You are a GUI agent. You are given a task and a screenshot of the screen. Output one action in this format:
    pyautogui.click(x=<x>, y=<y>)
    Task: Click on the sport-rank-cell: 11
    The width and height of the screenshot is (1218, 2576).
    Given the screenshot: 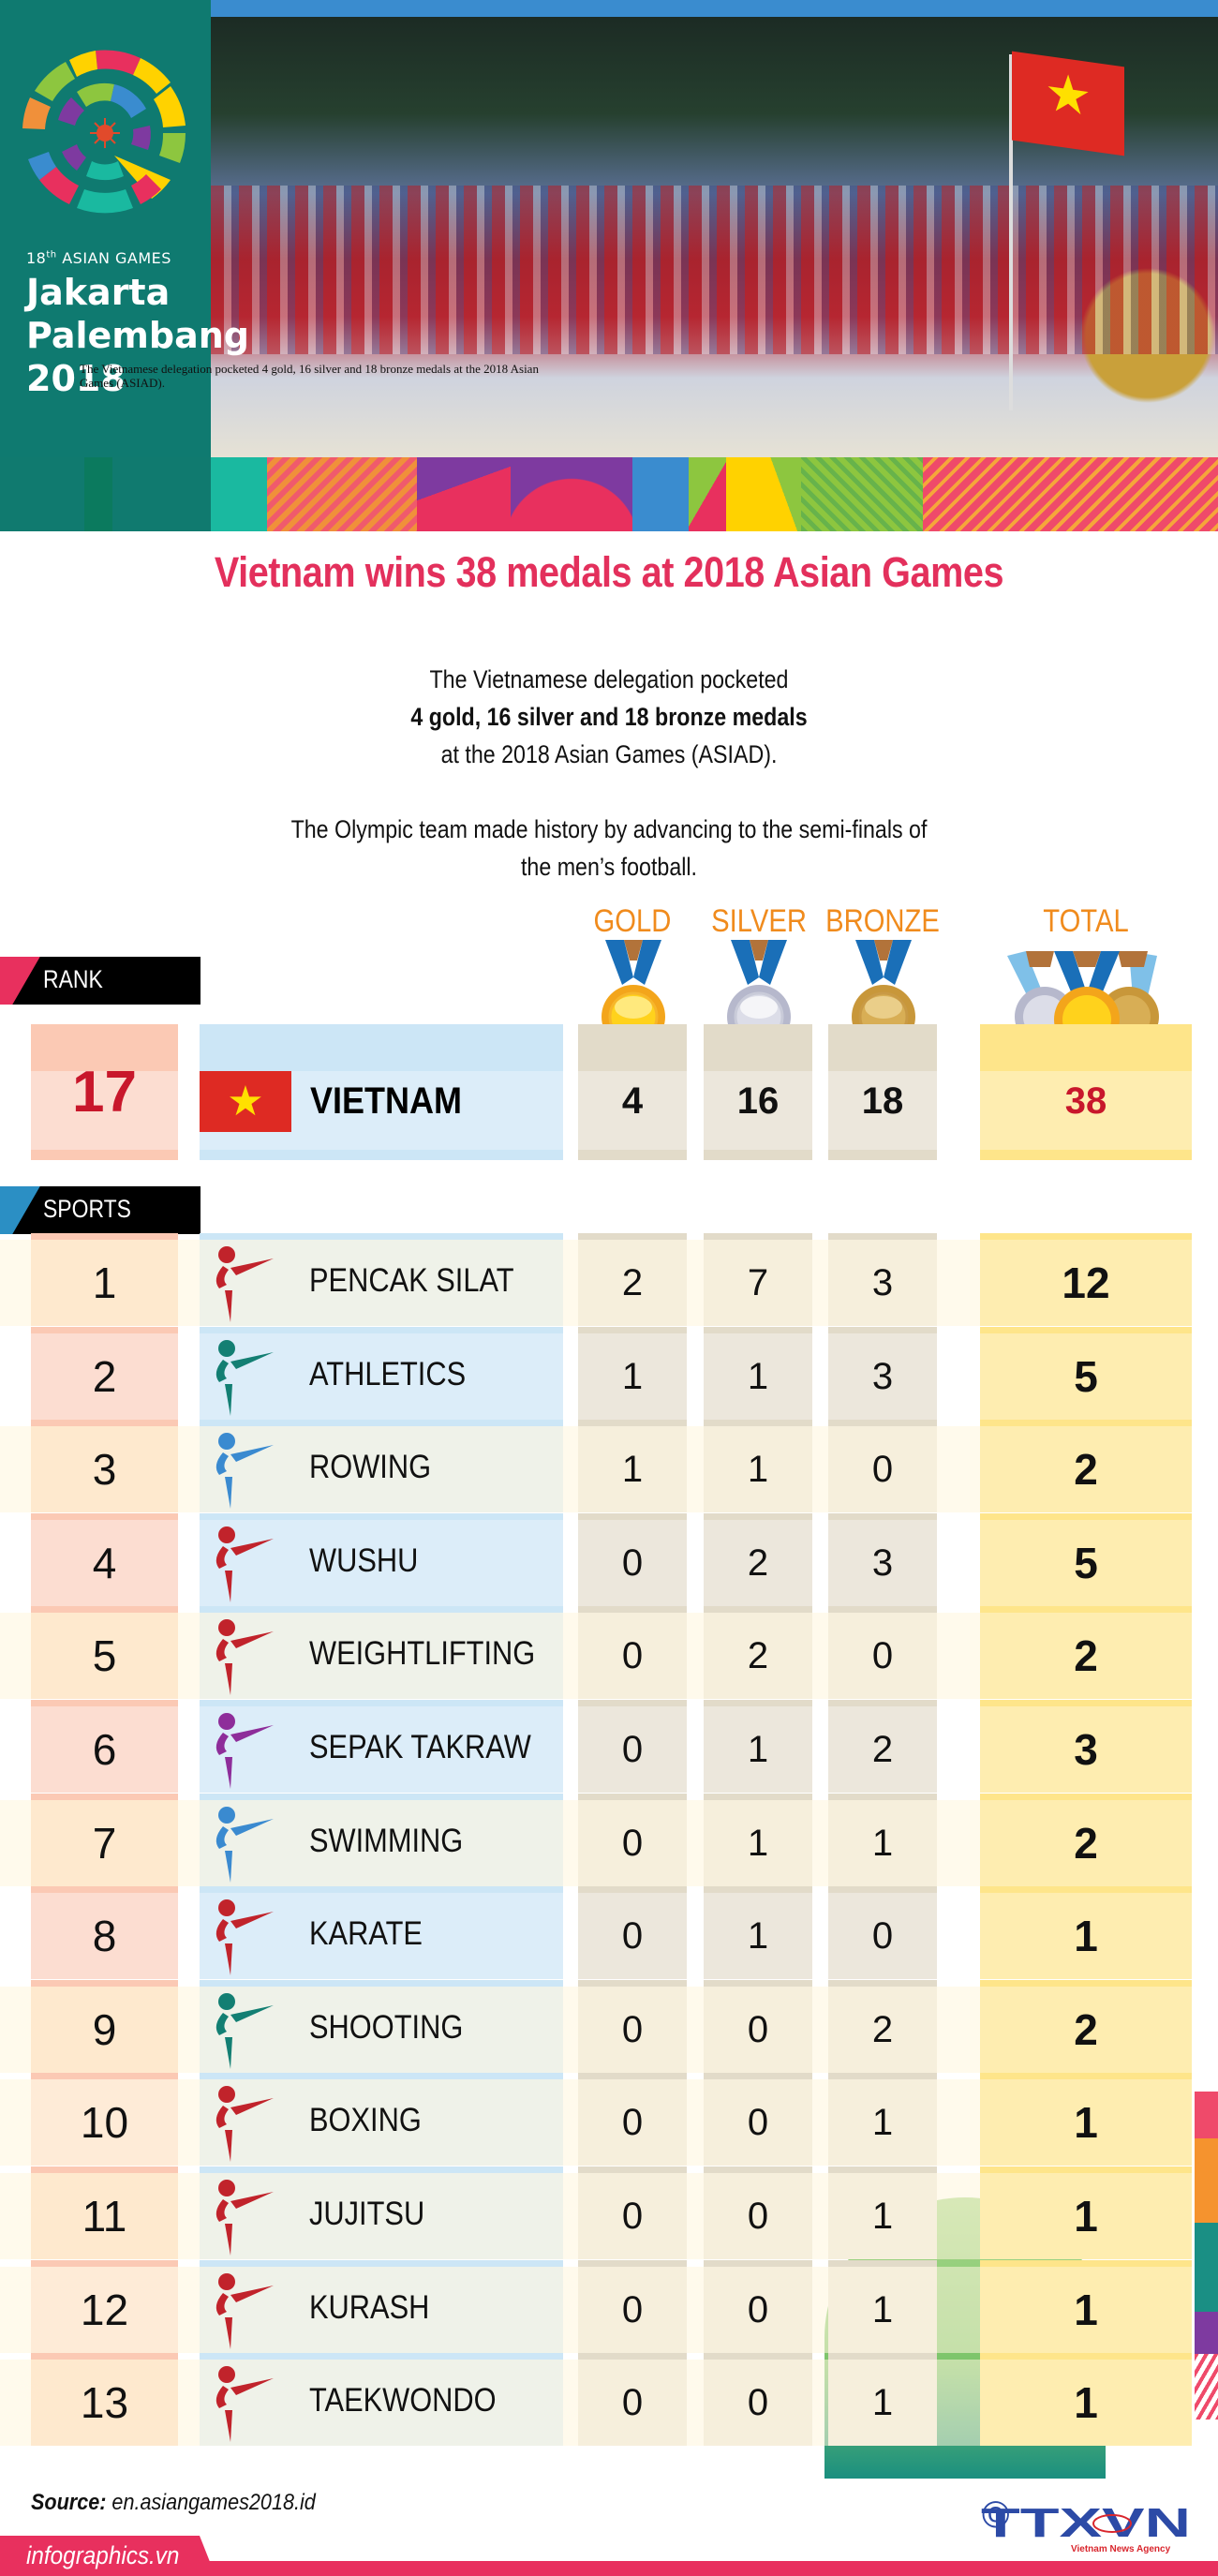 What is the action you would take?
    pyautogui.click(x=105, y=2213)
    